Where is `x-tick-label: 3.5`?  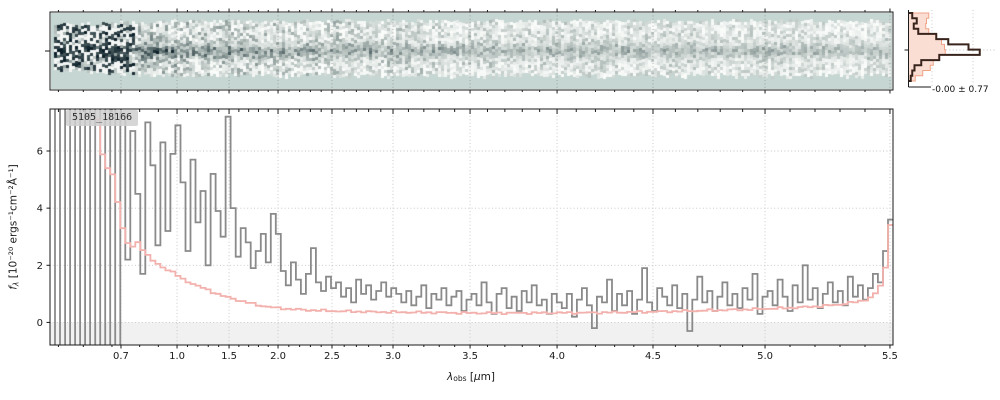
x-tick-label: 3.5 is located at coordinates (470, 356).